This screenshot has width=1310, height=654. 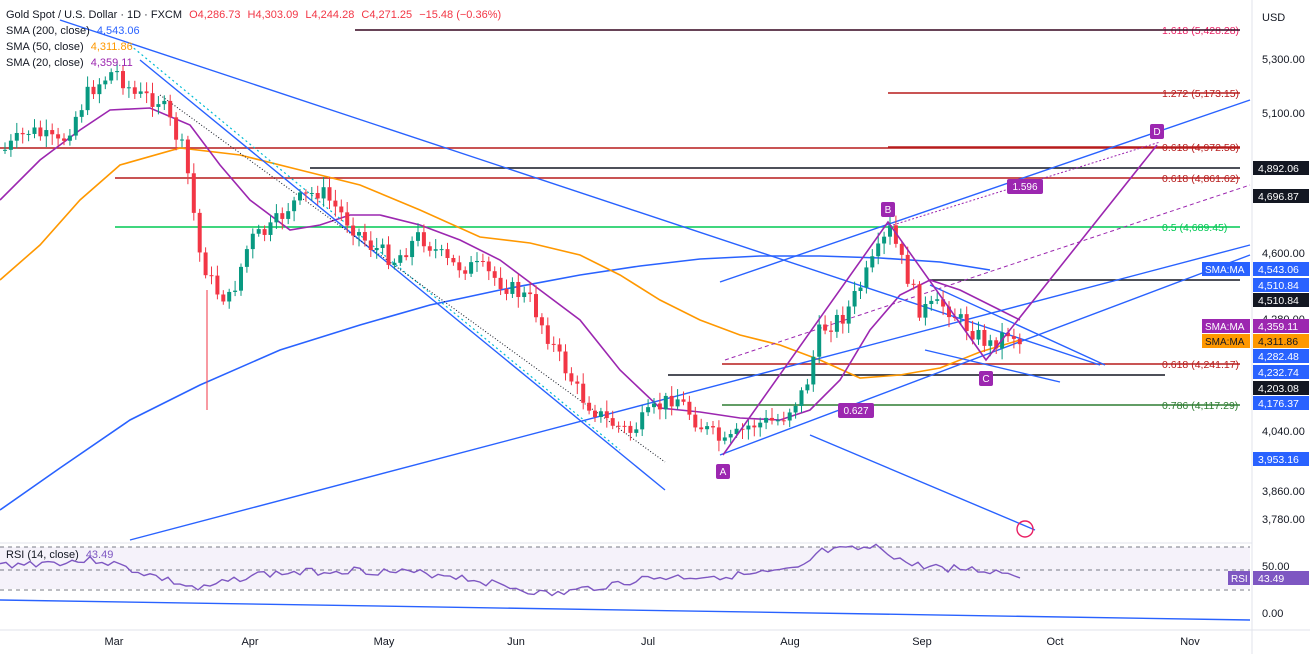 I want to click on y-tick-label: 5,300.00, so click(x=1283, y=60).